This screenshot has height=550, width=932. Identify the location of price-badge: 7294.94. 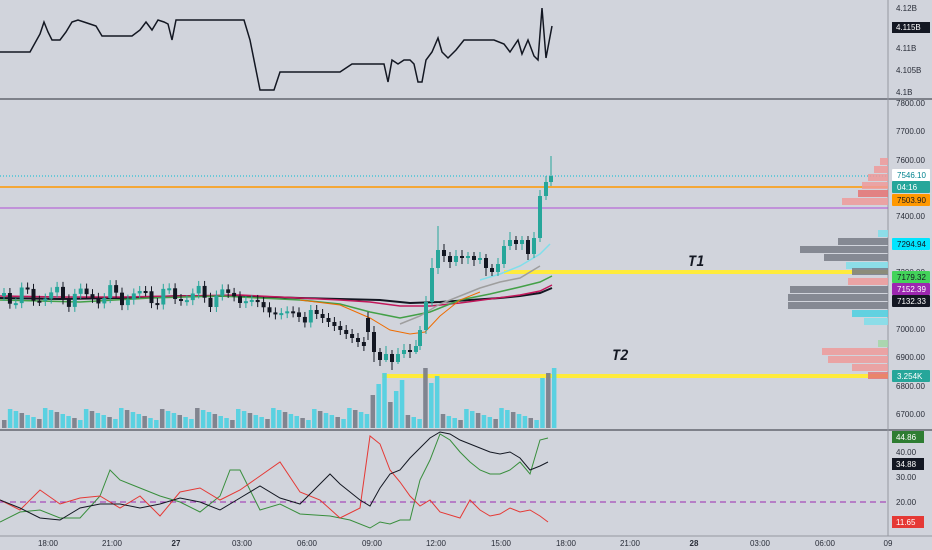
(911, 244).